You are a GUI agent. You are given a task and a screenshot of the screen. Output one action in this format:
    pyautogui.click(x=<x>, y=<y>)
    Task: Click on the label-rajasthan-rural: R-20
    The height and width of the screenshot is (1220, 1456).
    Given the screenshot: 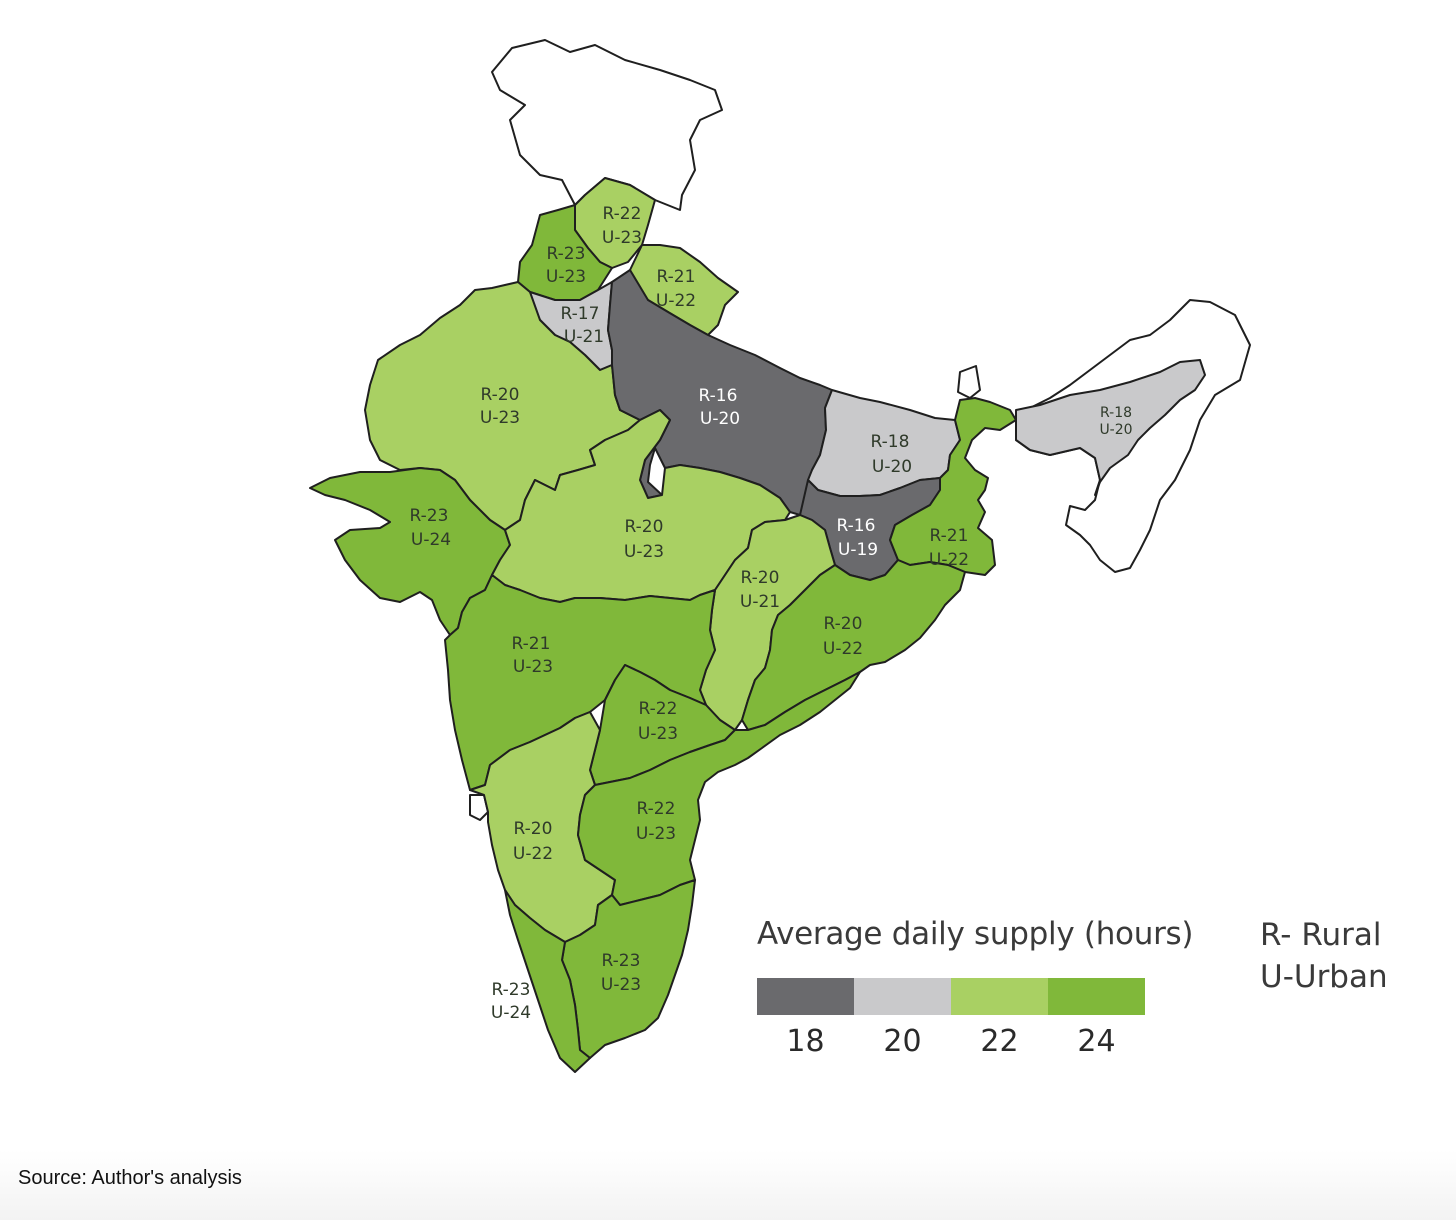 What is the action you would take?
    pyautogui.click(x=500, y=395)
    